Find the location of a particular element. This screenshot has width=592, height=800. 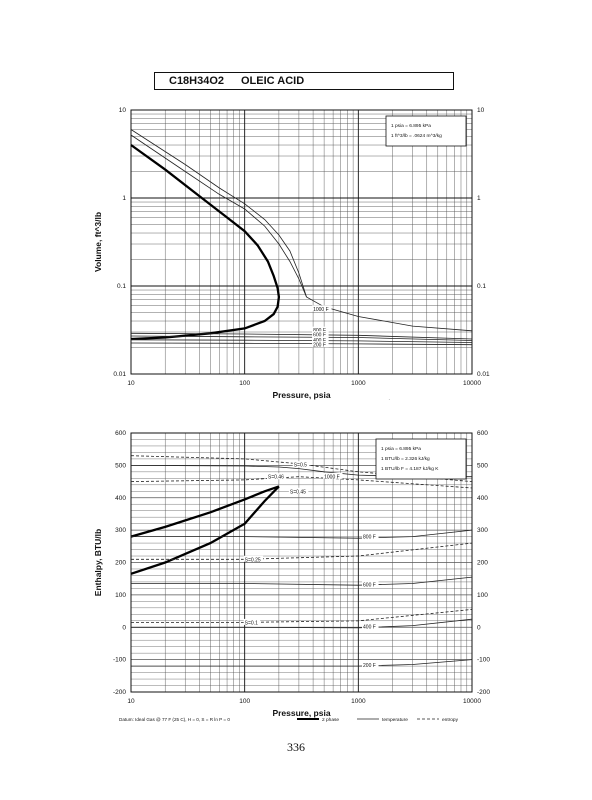

y-tick-label-right: -200 is located at coordinates (483, 692).